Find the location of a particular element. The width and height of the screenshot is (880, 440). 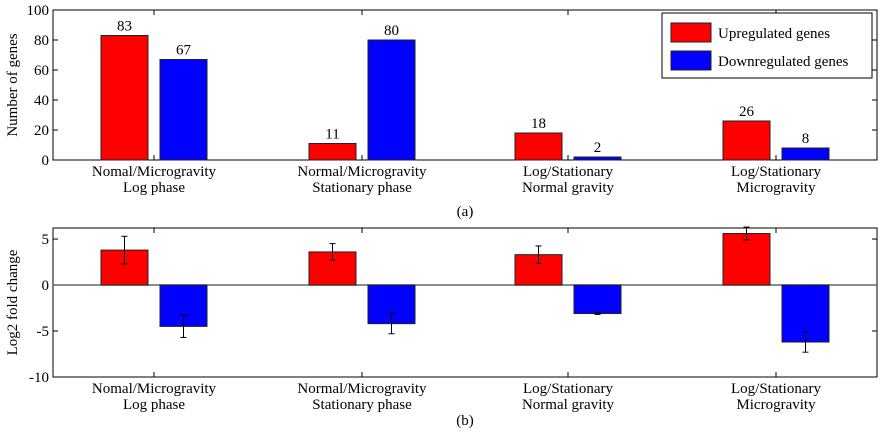

y-tick-label: -5 is located at coordinates (43, 332).